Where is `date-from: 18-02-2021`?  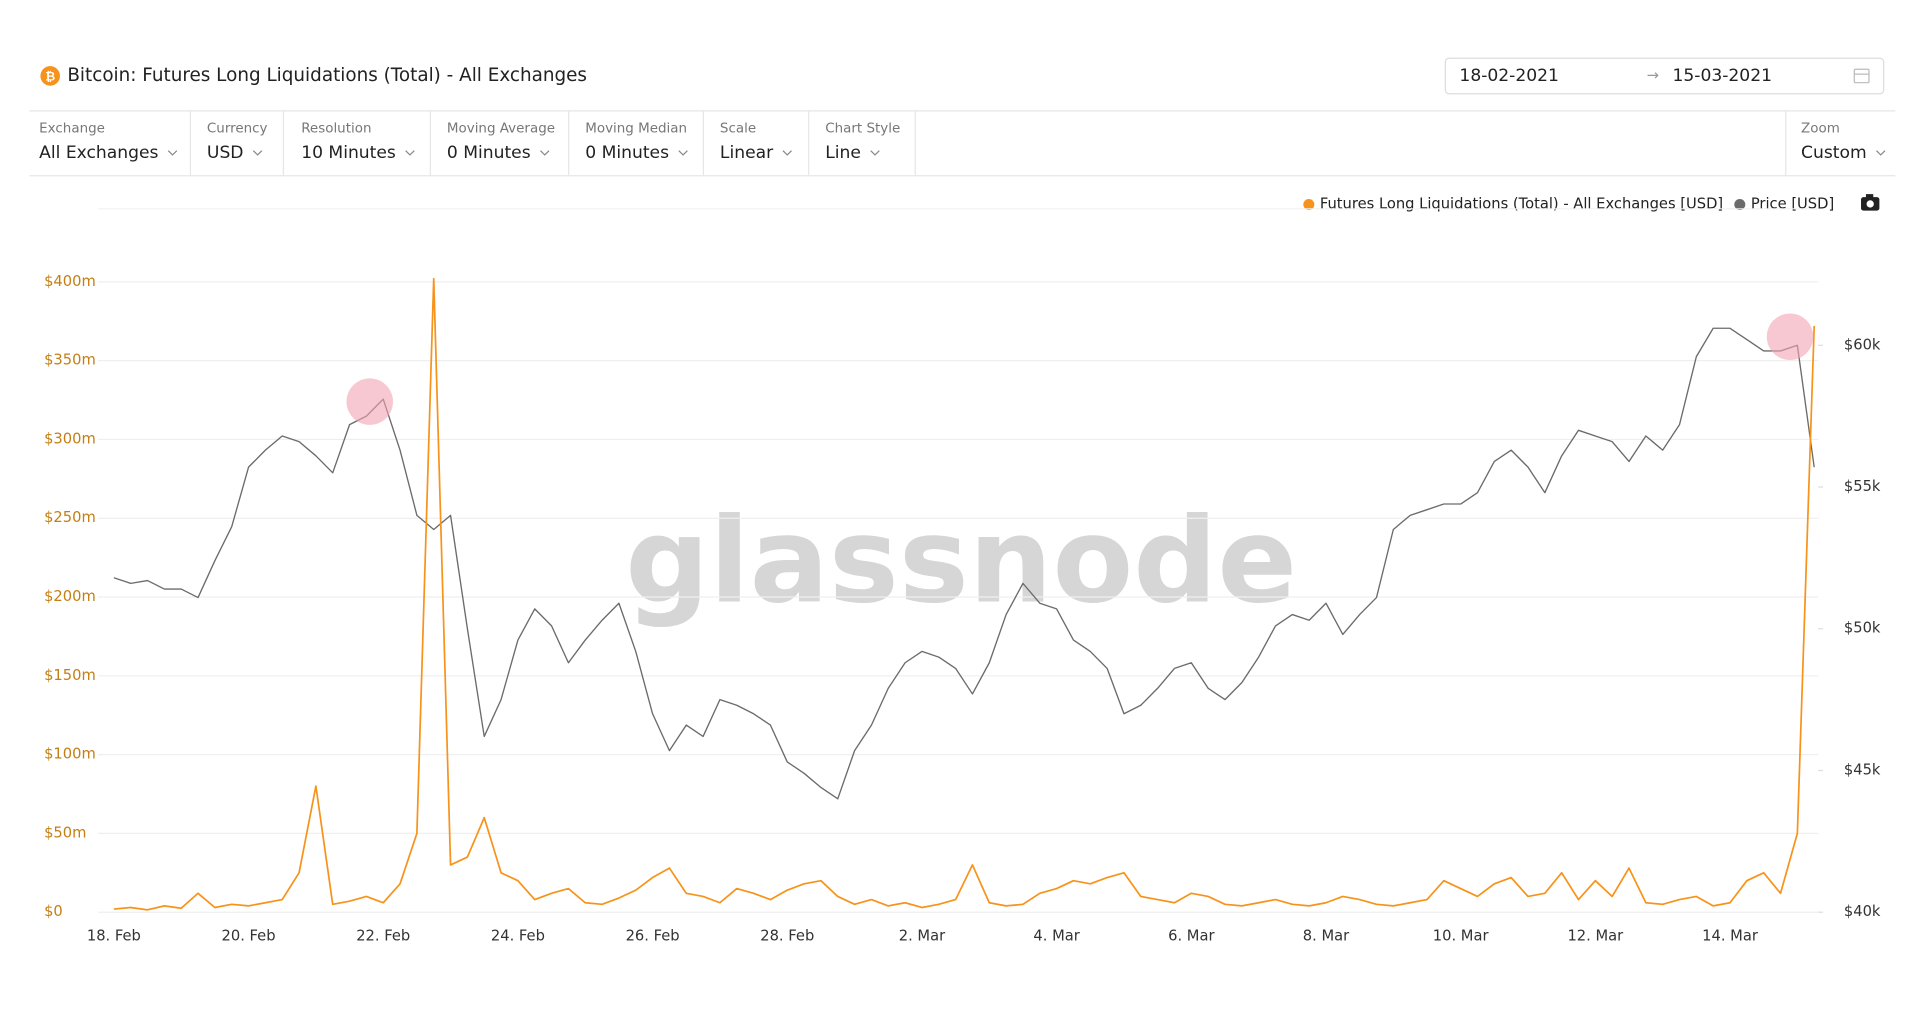
date-from: 18-02-2021 is located at coordinates (1509, 76).